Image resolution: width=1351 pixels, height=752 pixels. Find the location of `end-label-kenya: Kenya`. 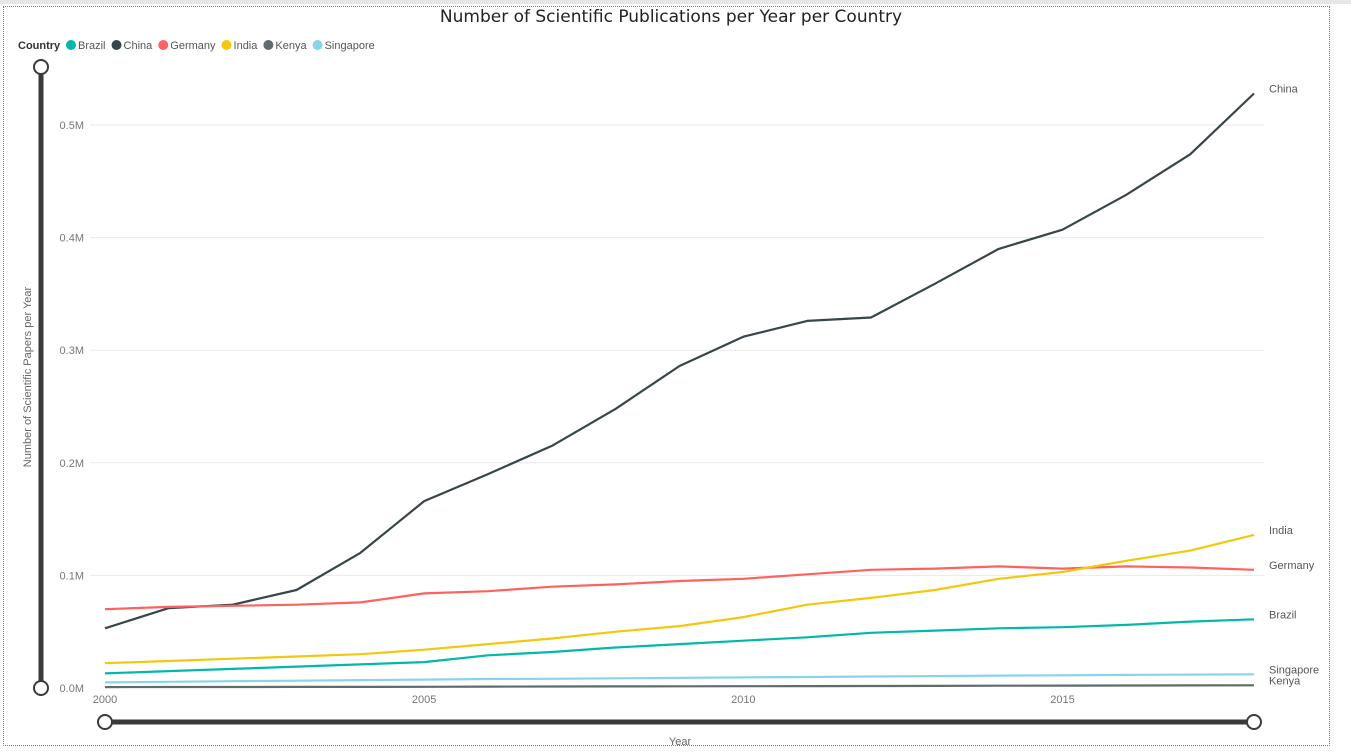

end-label-kenya: Kenya is located at coordinates (1285, 681).